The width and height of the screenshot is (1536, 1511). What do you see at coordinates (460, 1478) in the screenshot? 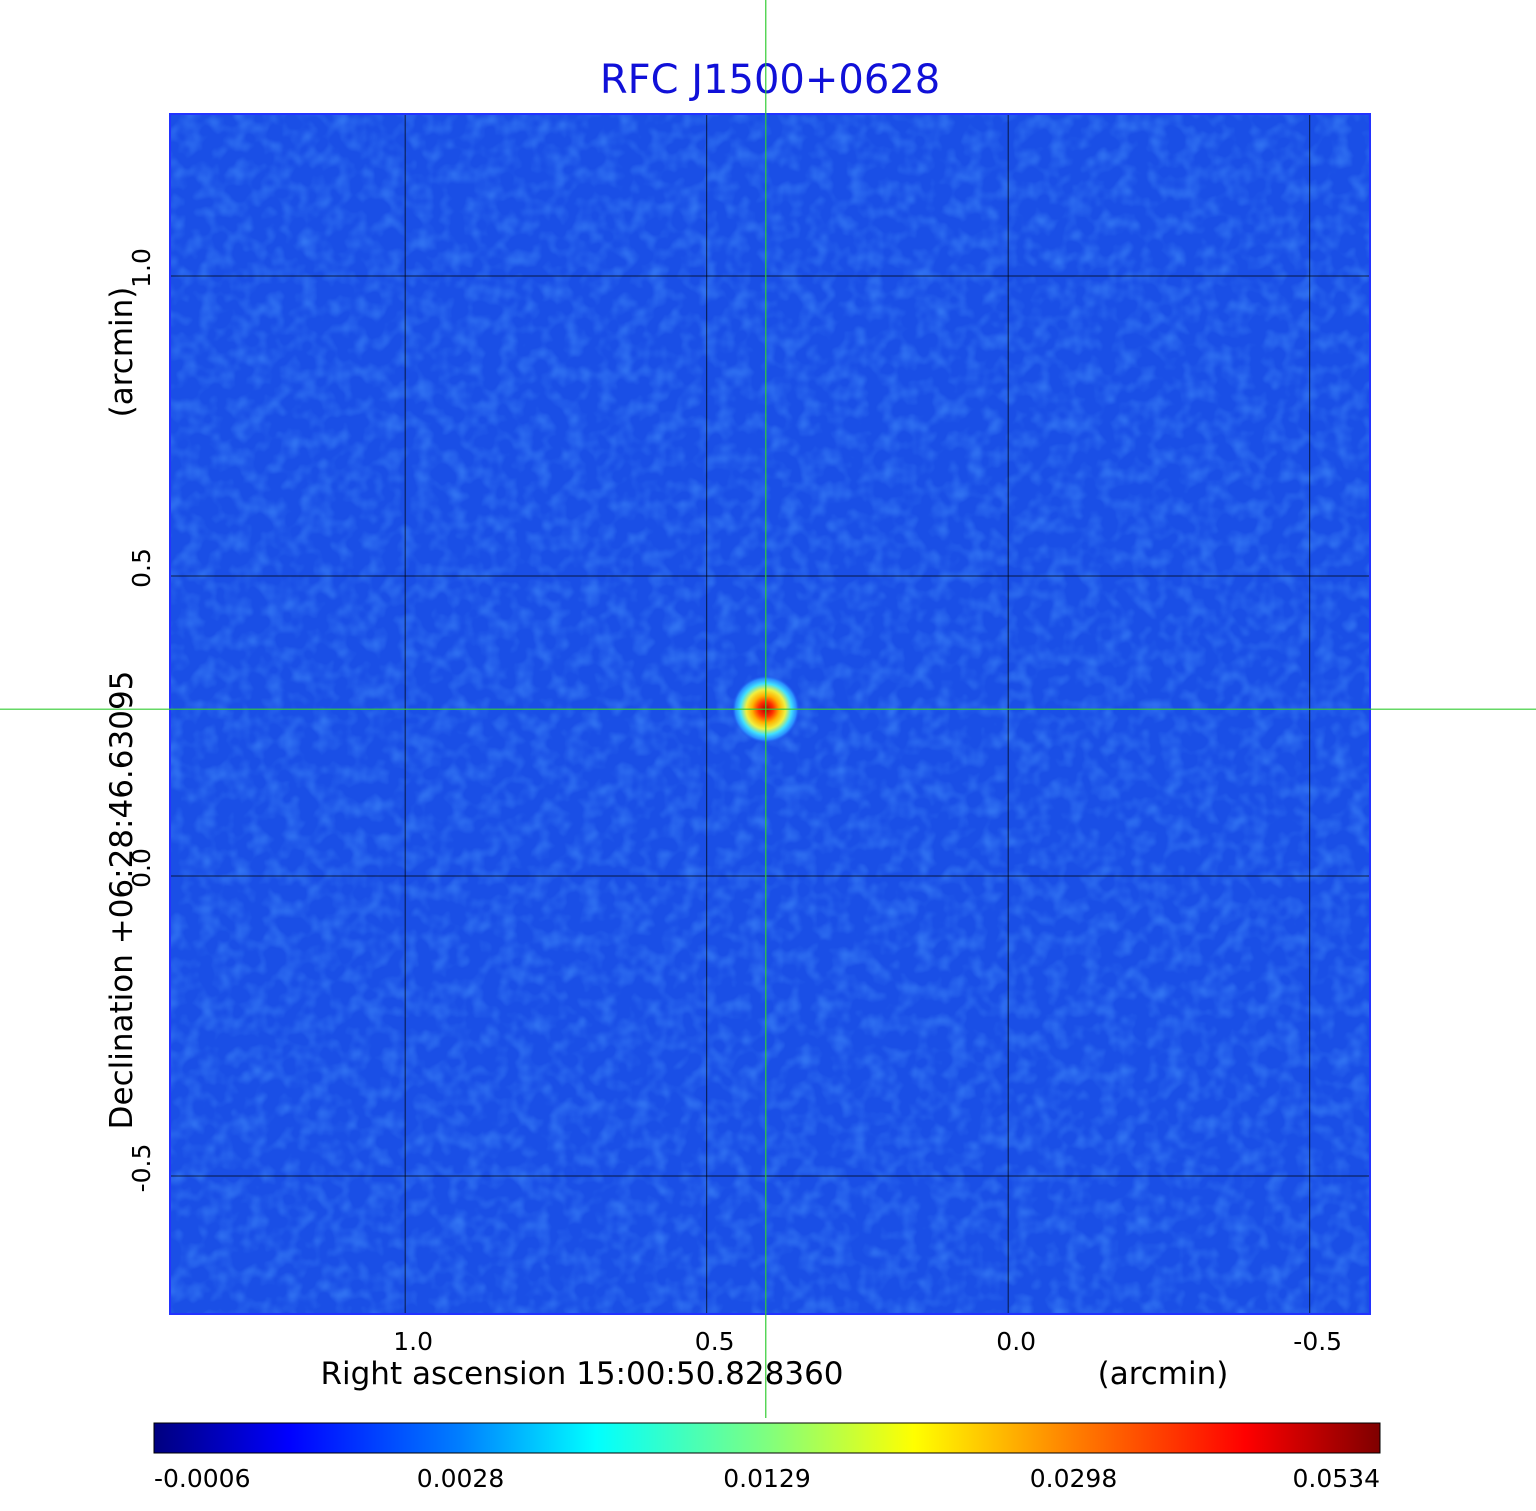
I see `colorbar-tick-label-1: 0.0028` at bounding box center [460, 1478].